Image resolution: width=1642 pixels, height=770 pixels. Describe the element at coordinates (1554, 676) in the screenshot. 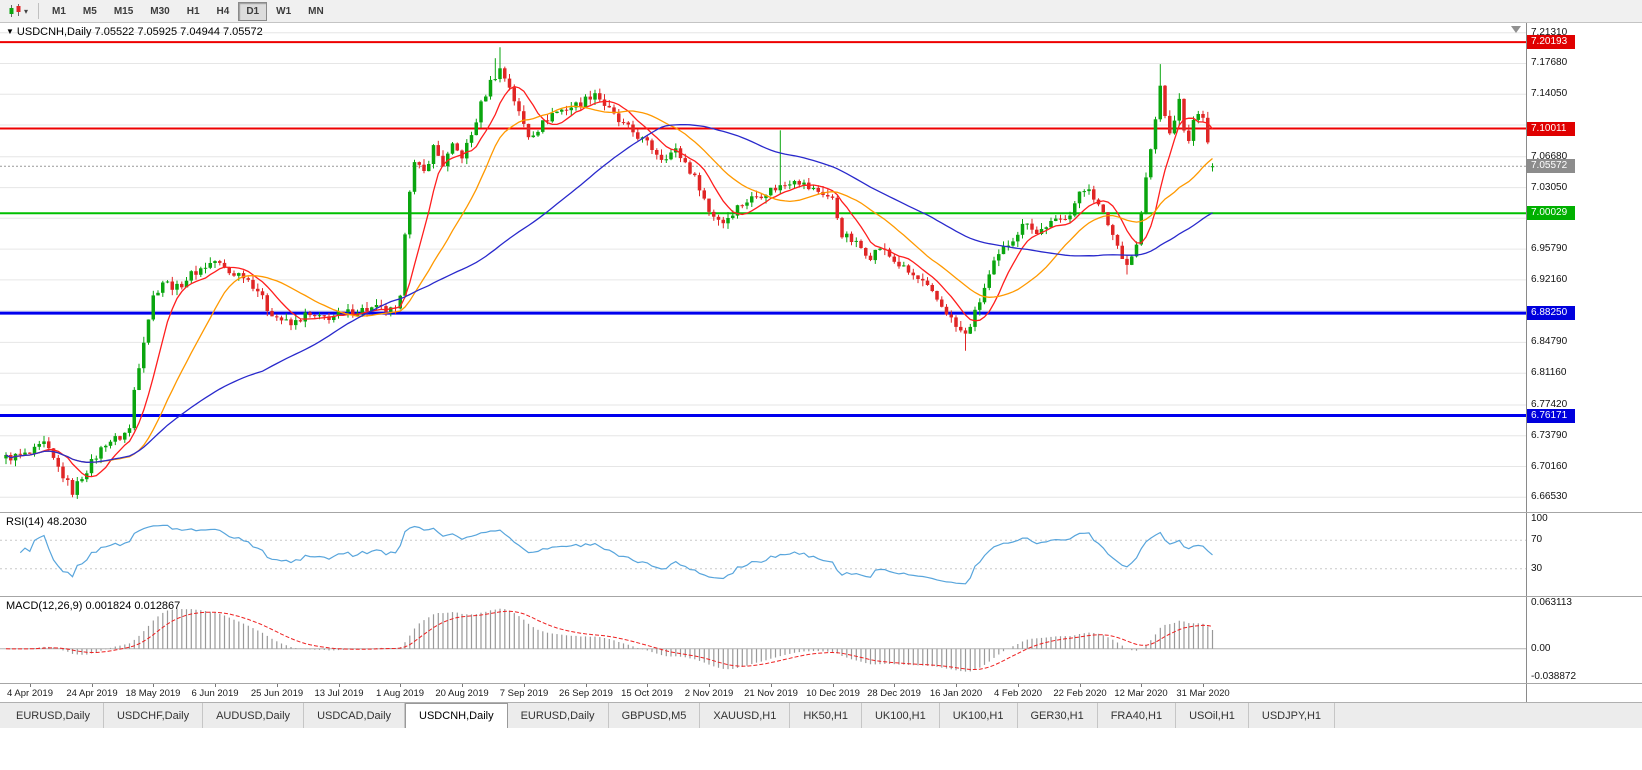

I see `macd-tick-label: -0.038872` at that location.